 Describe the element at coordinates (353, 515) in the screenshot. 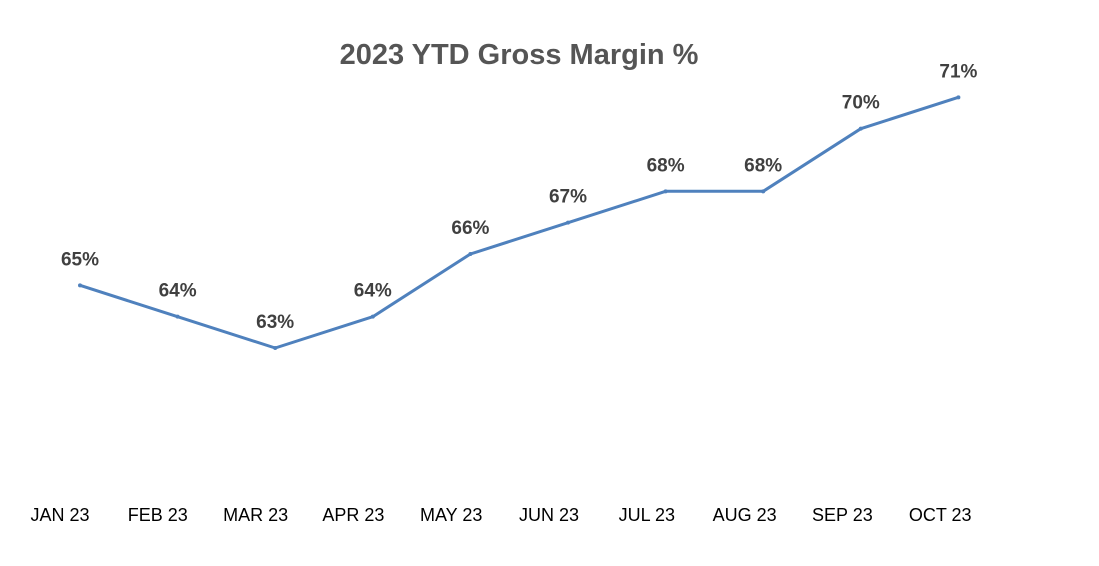

I see `x-tick-label: APR 23` at that location.